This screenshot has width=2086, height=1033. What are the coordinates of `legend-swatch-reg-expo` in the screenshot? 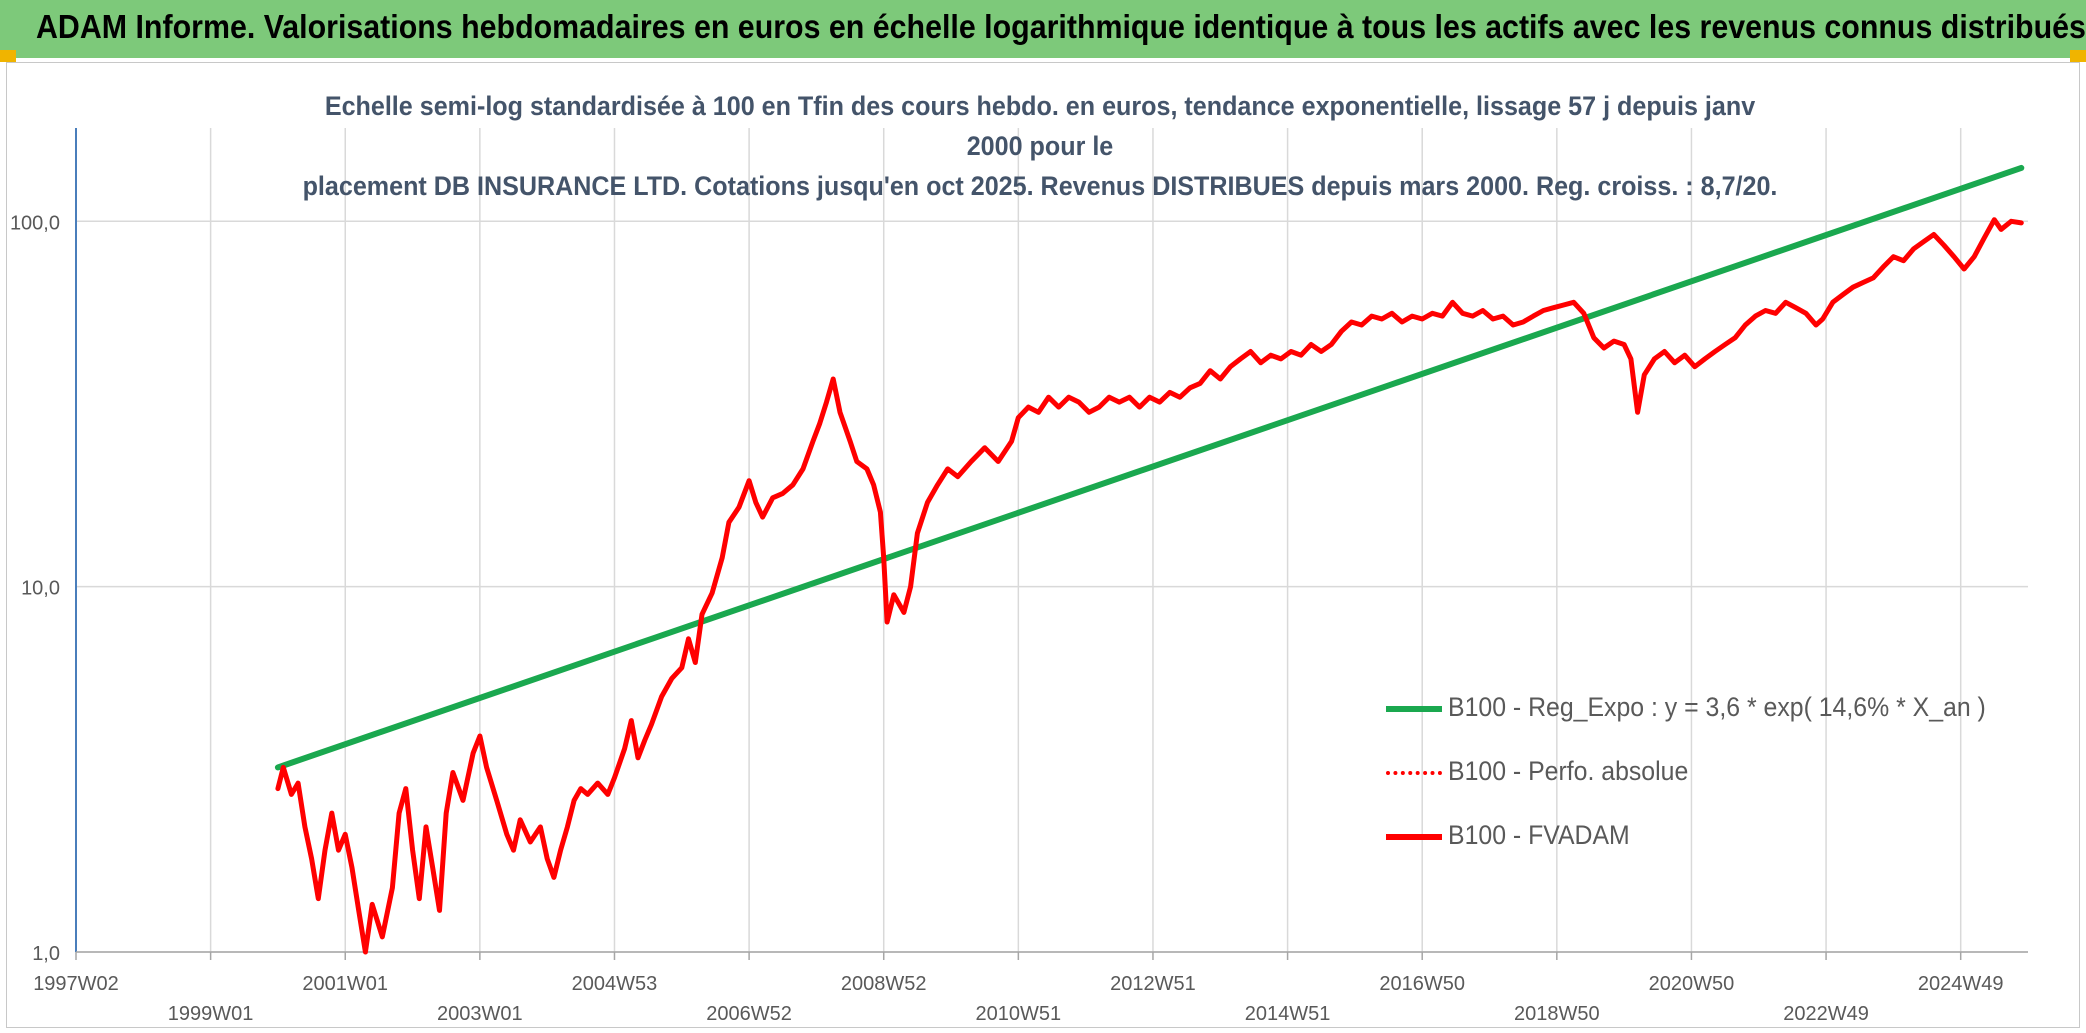 It's located at (1414, 709).